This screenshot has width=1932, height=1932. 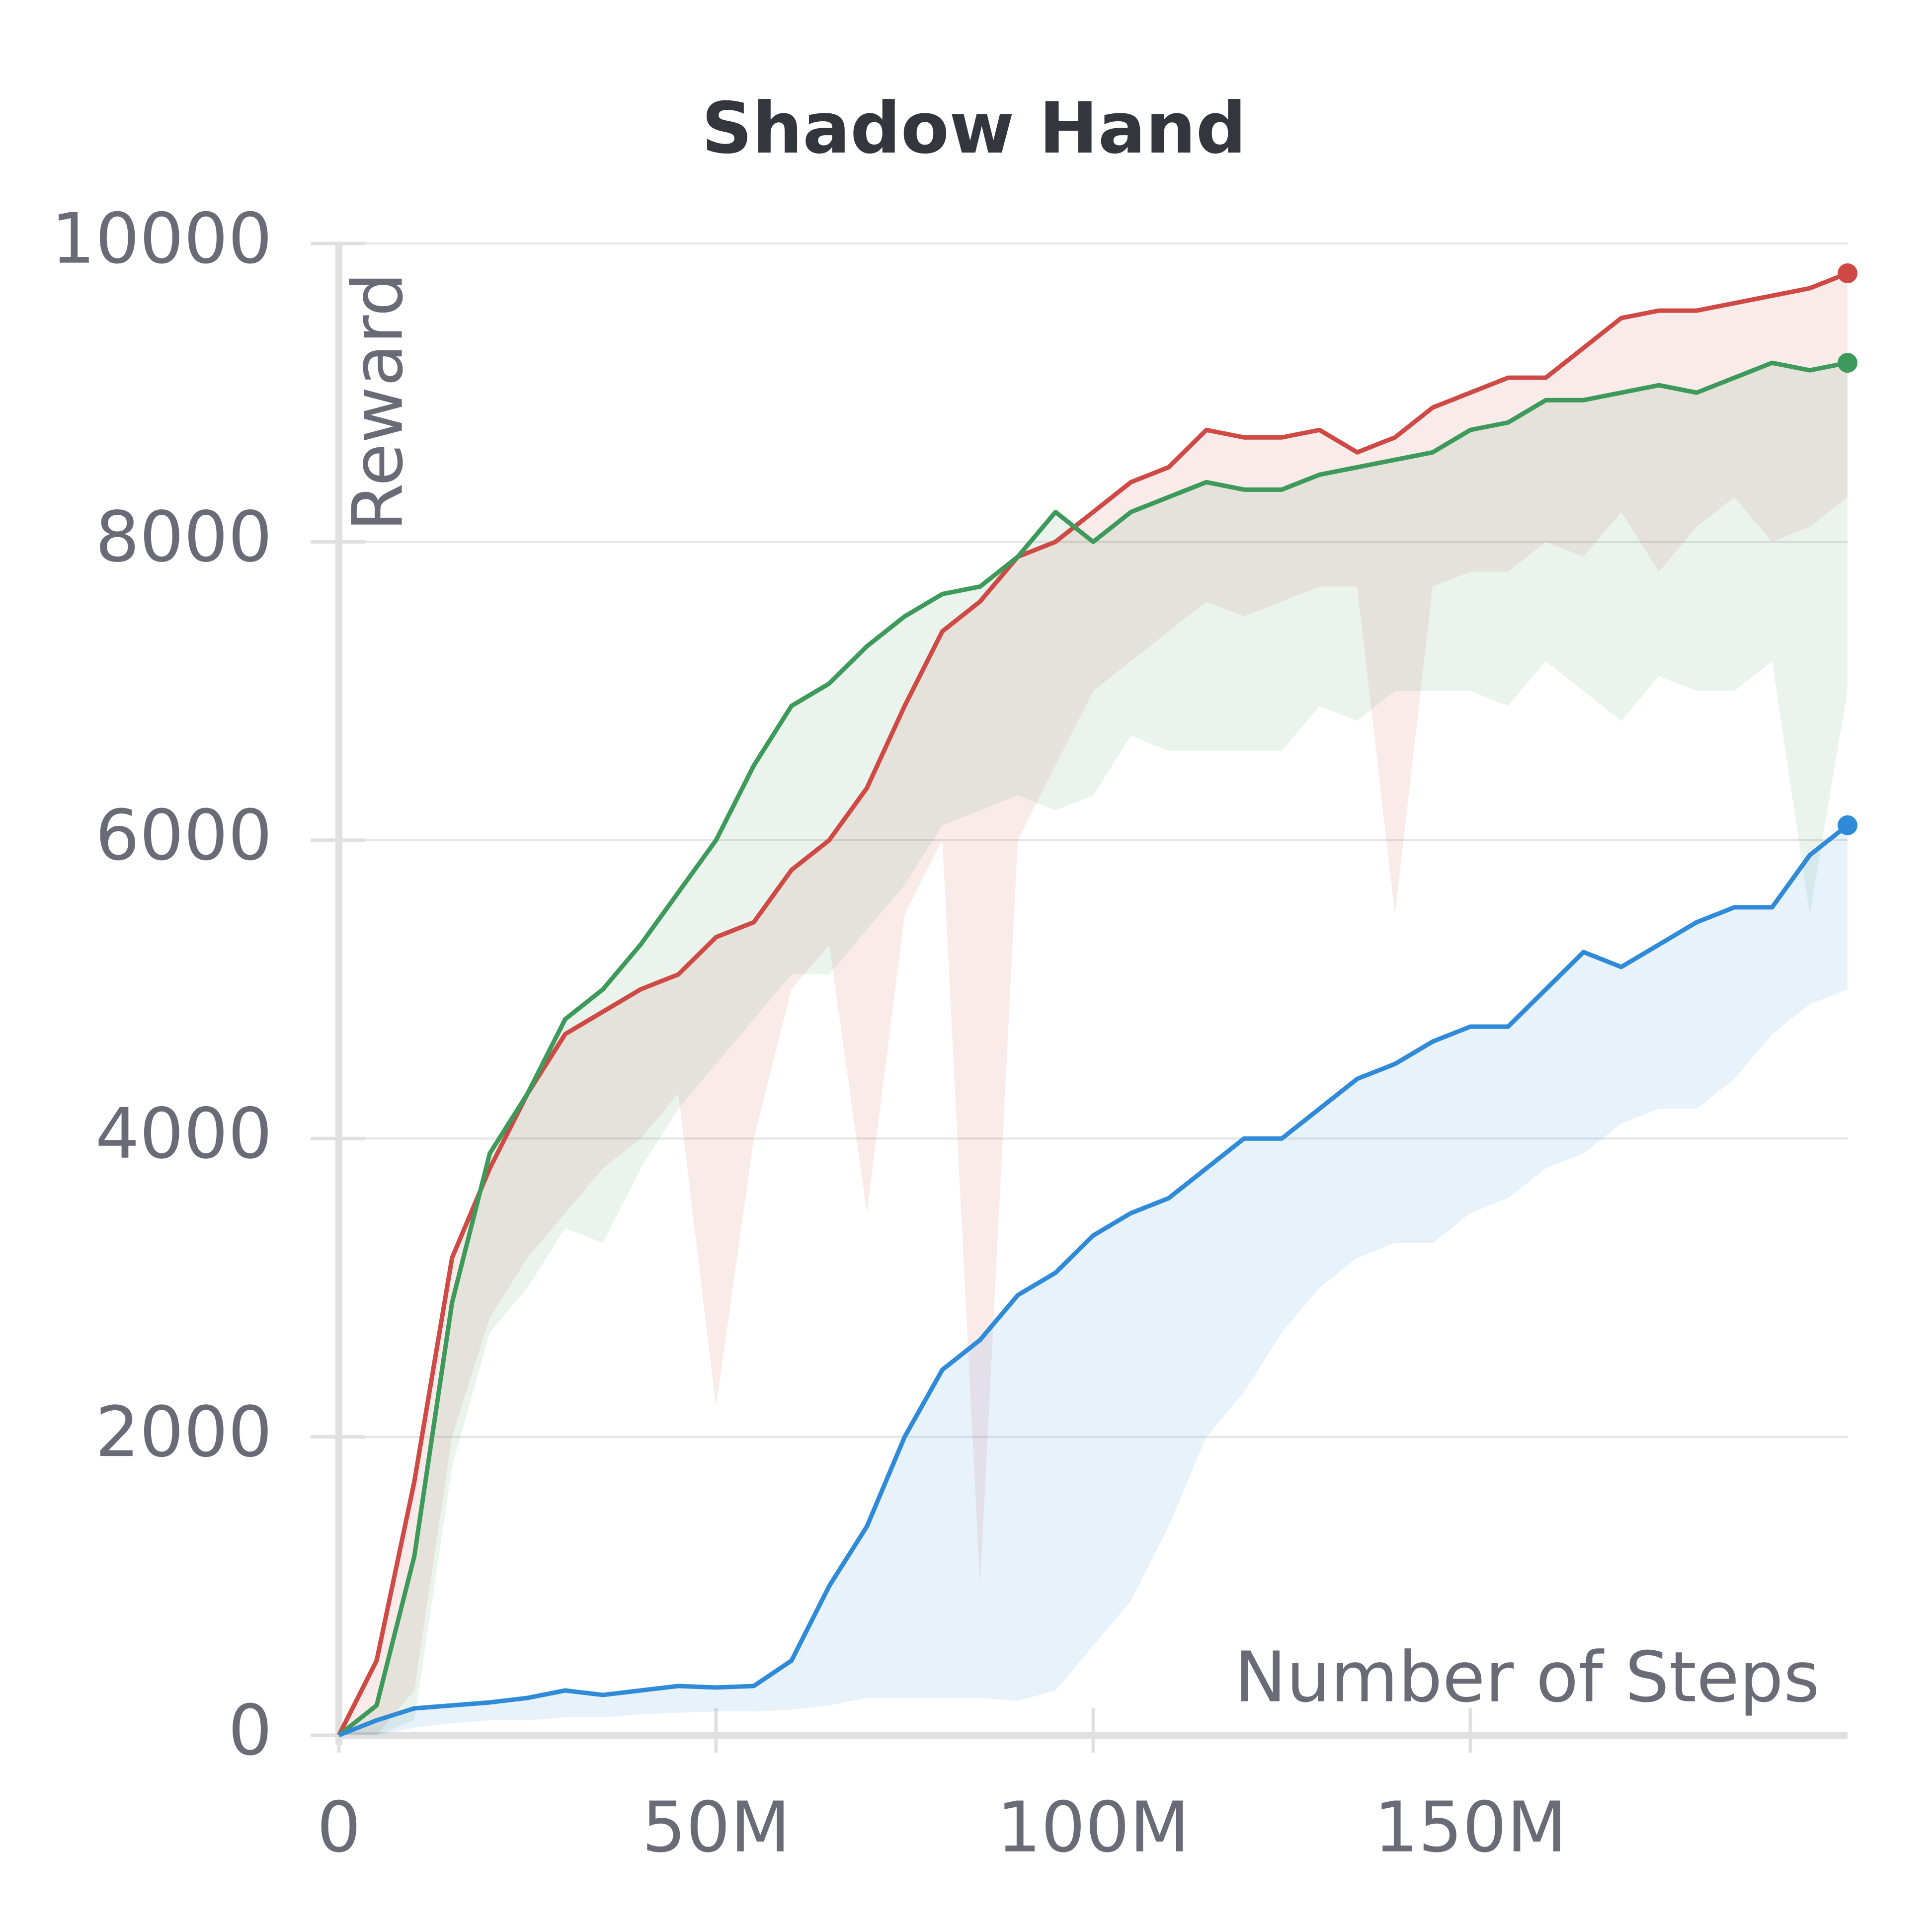 What do you see at coordinates (378, 401) in the screenshot?
I see `y-axis-label: Reward` at bounding box center [378, 401].